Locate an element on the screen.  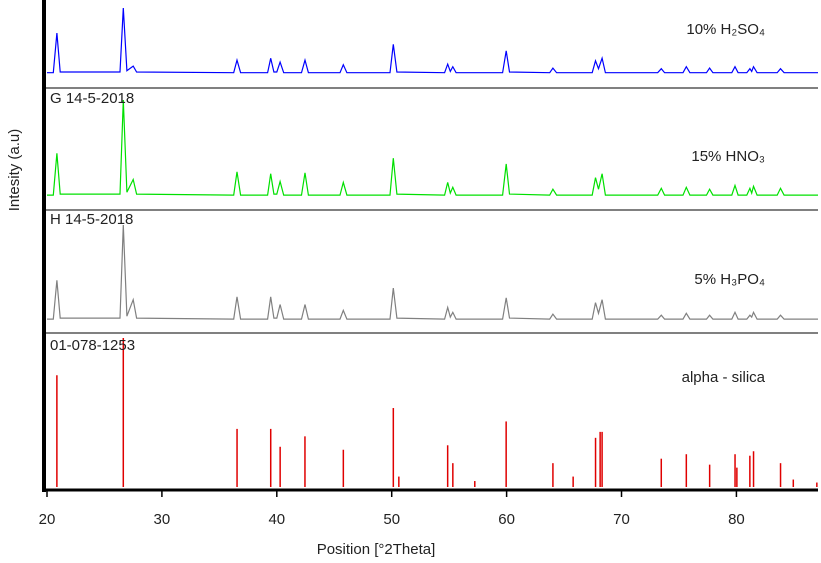
sample-tag: G 14-5-2018 is located at coordinates (92, 98).